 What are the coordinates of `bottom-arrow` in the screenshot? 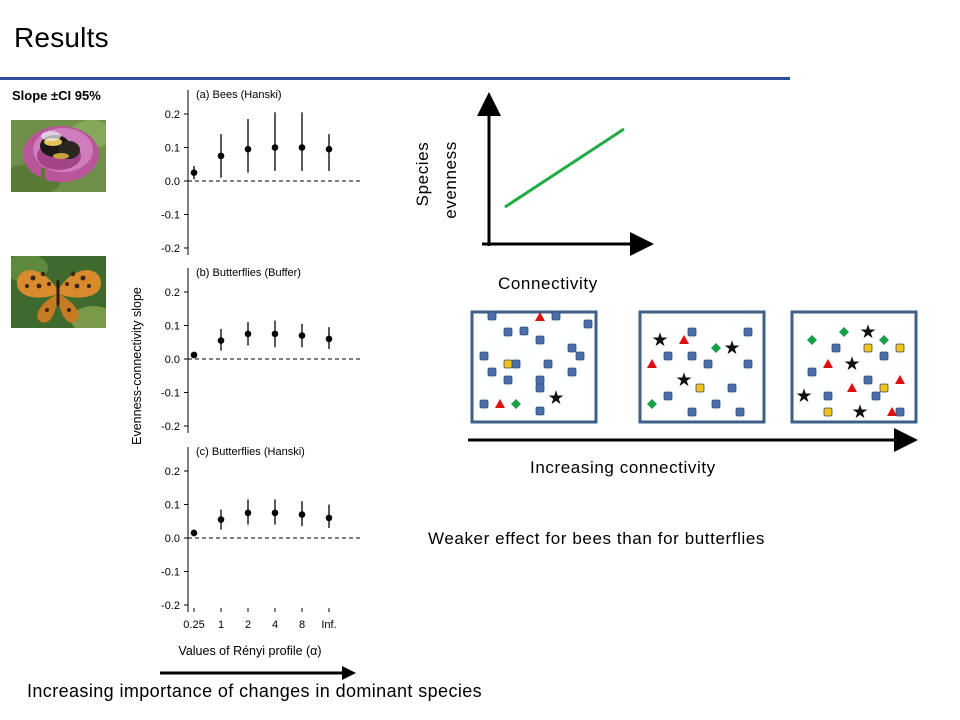 It's located at (258, 673).